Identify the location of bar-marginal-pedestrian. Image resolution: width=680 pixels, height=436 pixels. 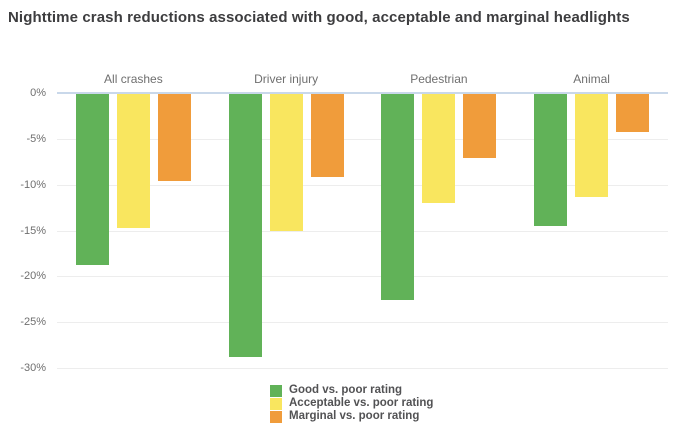
(480, 126).